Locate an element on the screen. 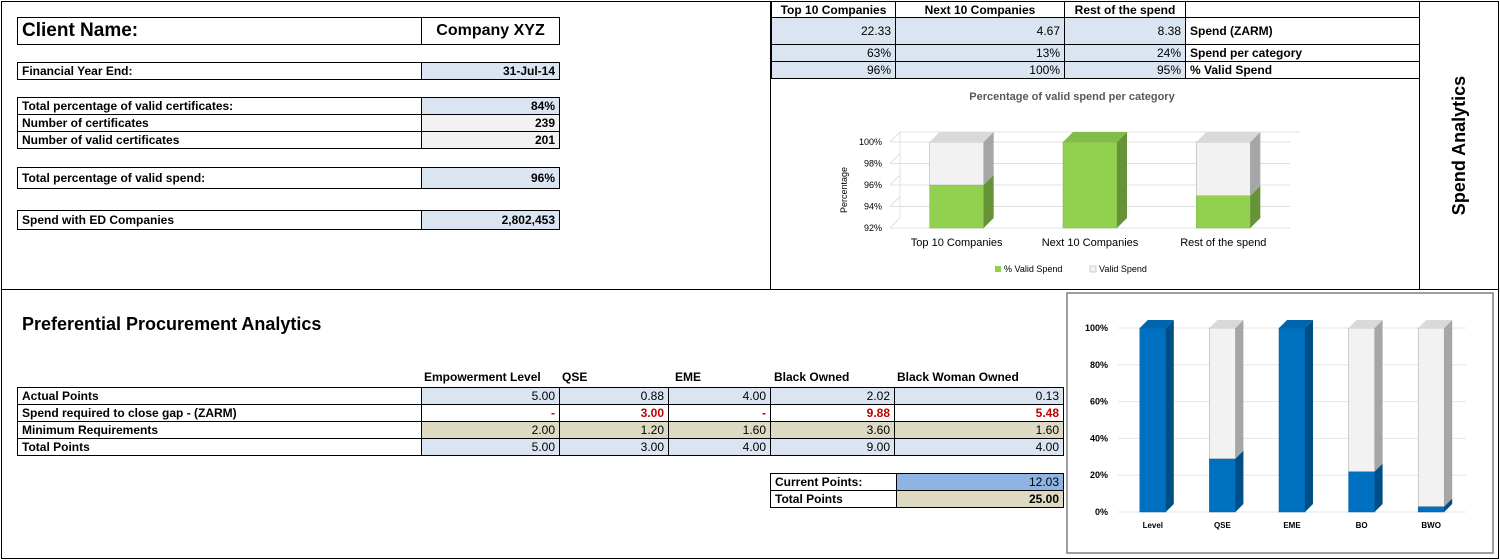 The height and width of the screenshot is (560, 1500). num-valid-cert-label: Number of valid certificates is located at coordinates (219, 140).